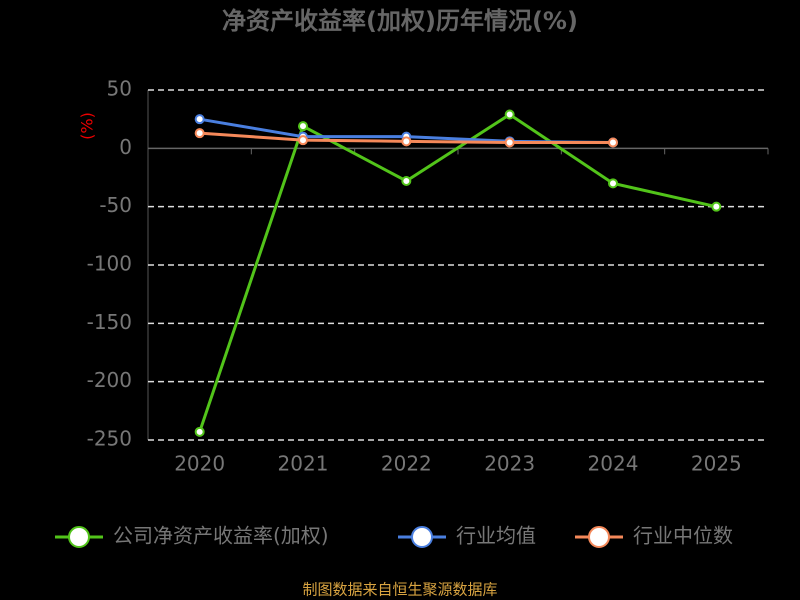 This screenshot has width=800, height=600. Describe the element at coordinates (115, 205) in the screenshot. I see `y-tick-label: -50` at that location.